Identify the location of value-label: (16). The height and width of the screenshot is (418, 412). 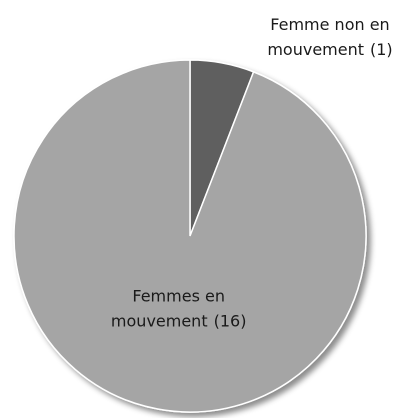
(230, 320).